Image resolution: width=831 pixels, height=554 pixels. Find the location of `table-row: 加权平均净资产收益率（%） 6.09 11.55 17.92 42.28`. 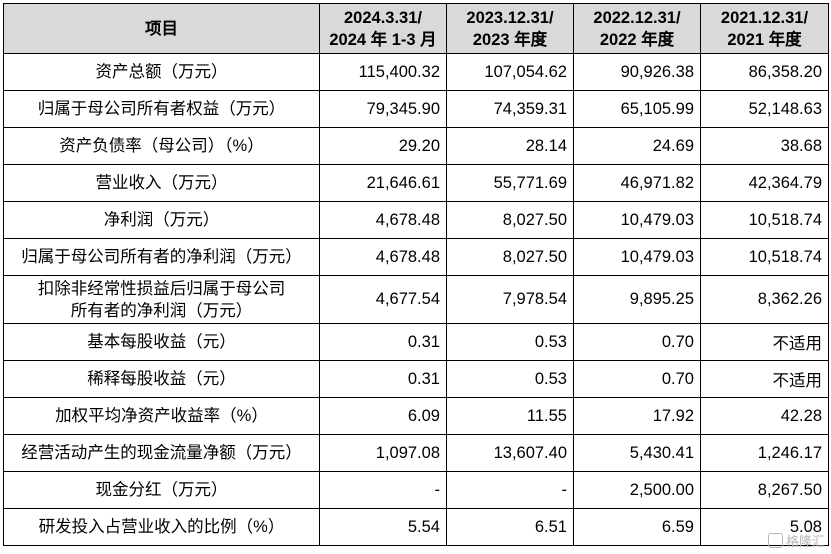

table-row: 加权平均净资产收益率（%） 6.09 11.55 17.92 42.28 is located at coordinates (416, 416).